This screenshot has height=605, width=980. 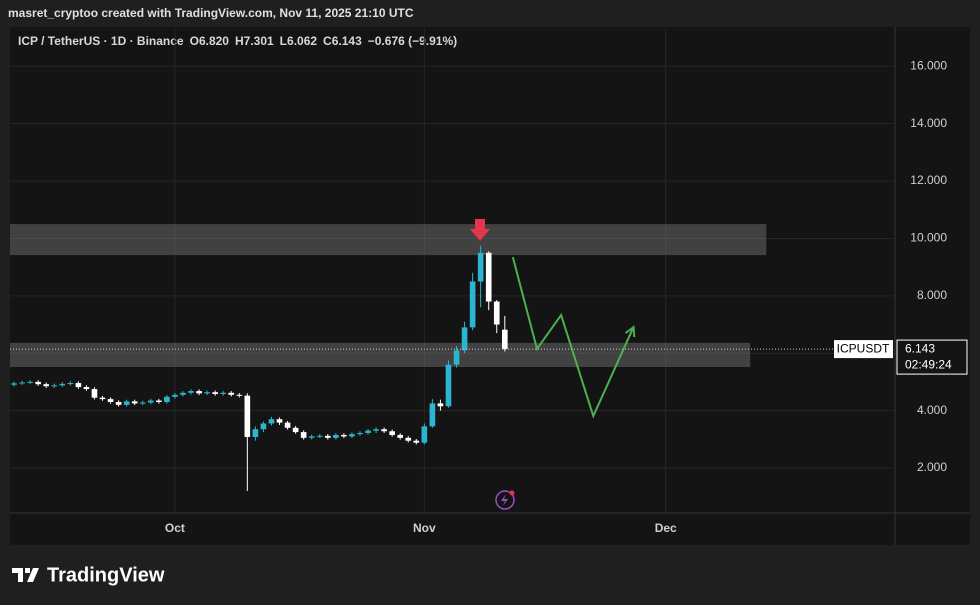 I want to click on legend-o: O, so click(x=194, y=41).